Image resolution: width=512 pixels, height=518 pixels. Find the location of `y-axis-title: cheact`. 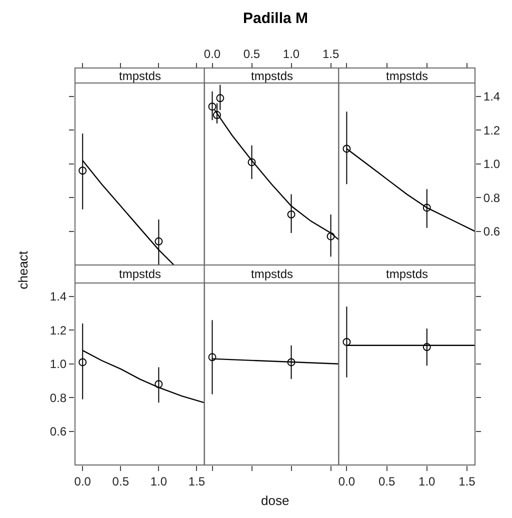

y-axis-title: cheact is located at coordinates (22, 270).